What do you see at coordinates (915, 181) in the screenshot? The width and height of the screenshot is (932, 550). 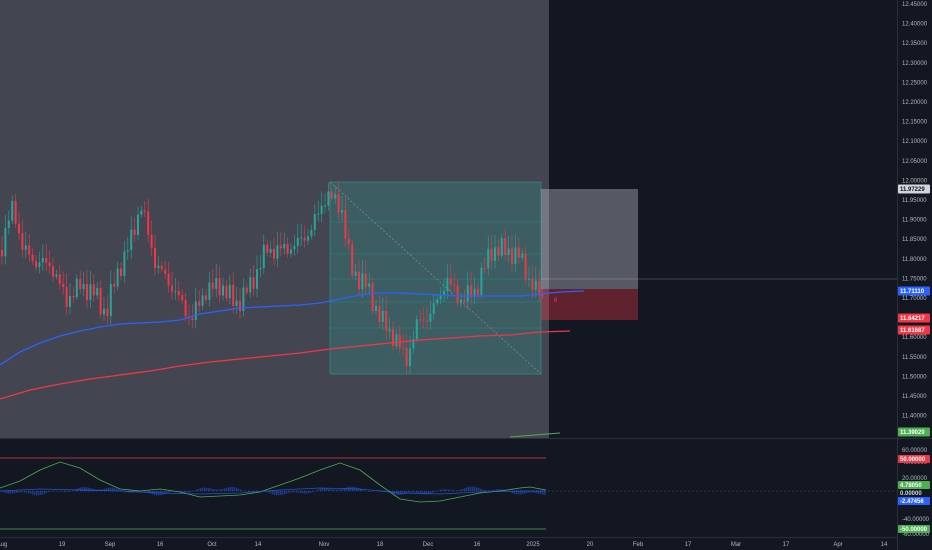 I see `price-tick-label: 12.00000` at bounding box center [915, 181].